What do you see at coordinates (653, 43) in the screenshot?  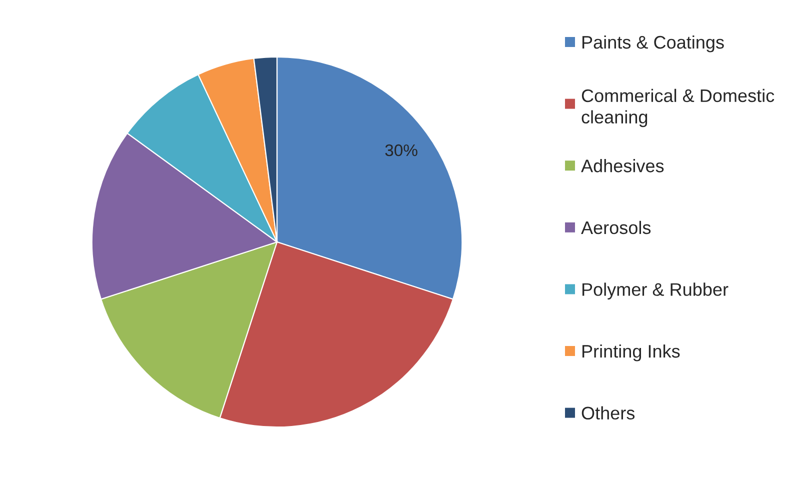 I see `legend-label: Paints & Coatings` at bounding box center [653, 43].